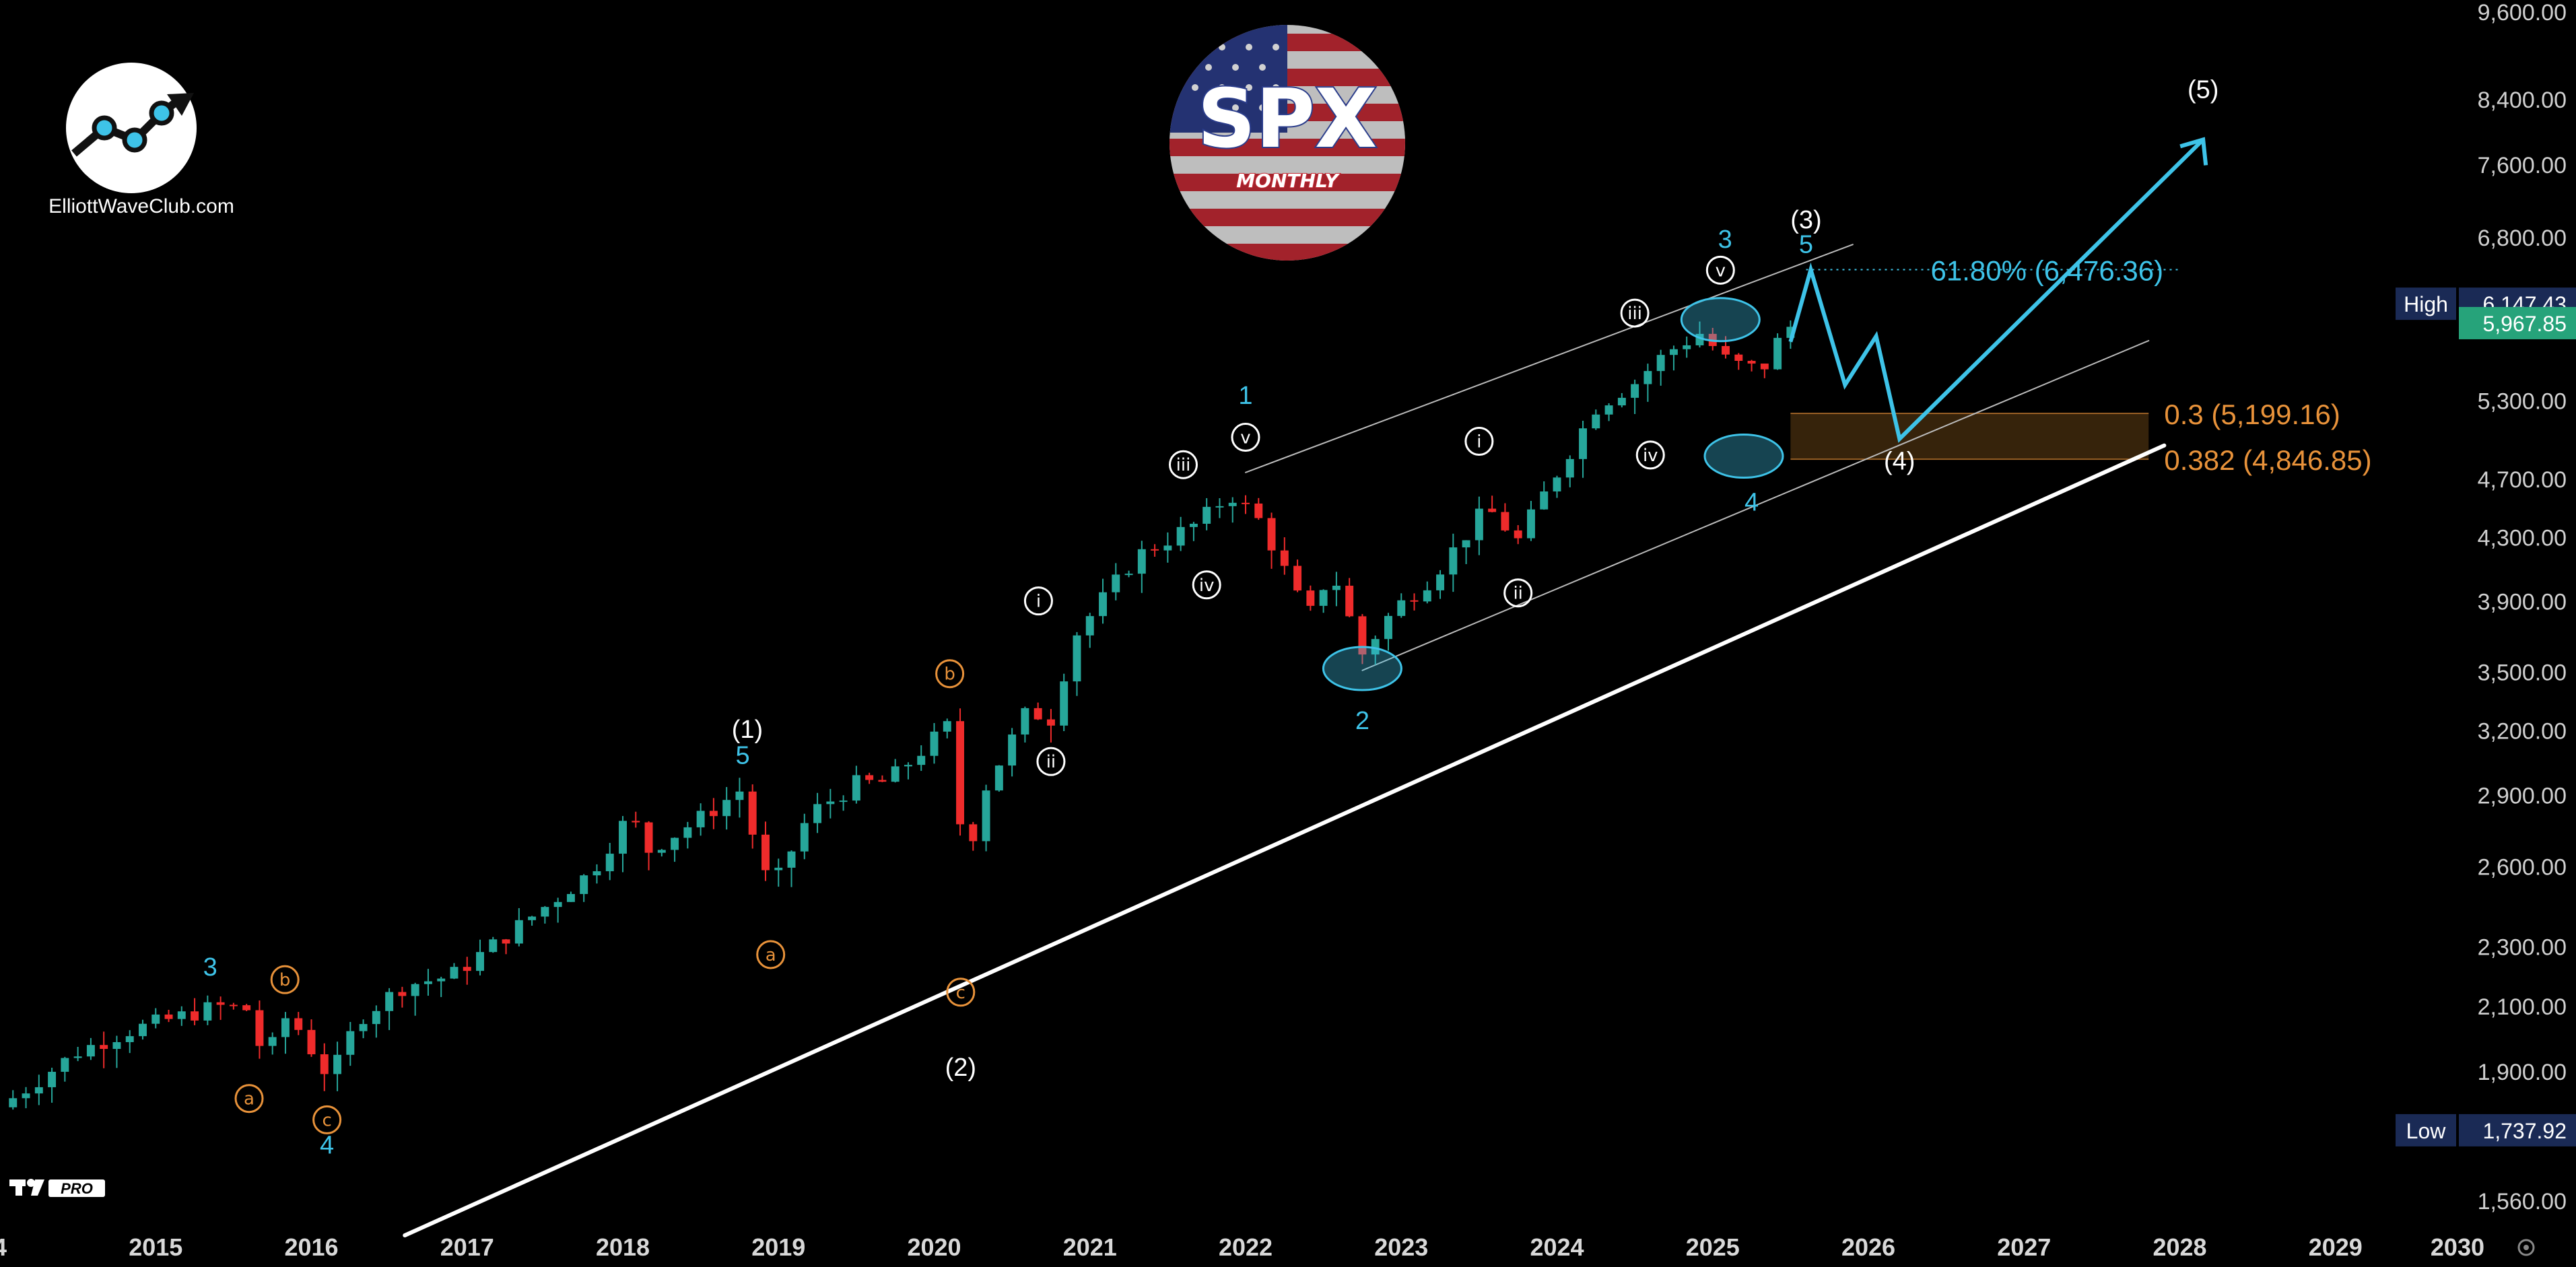 The width and height of the screenshot is (2576, 1267). Describe the element at coordinates (1362, 721) in the screenshot. I see `wave-label: 2` at that location.